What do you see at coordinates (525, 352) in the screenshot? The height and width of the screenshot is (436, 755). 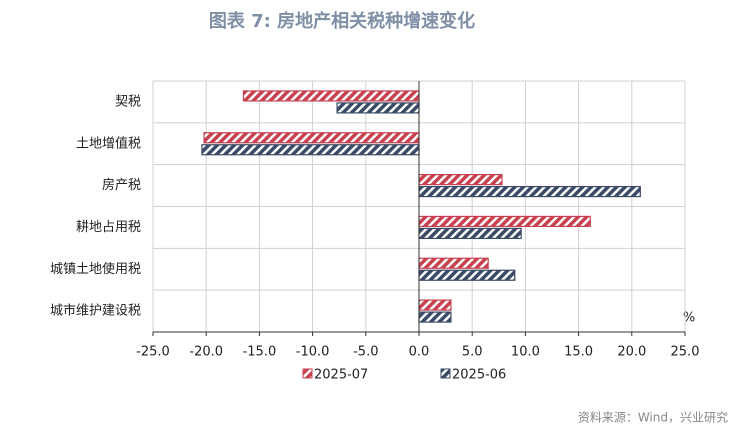 I see `x-tick-label: 10.0` at bounding box center [525, 352].